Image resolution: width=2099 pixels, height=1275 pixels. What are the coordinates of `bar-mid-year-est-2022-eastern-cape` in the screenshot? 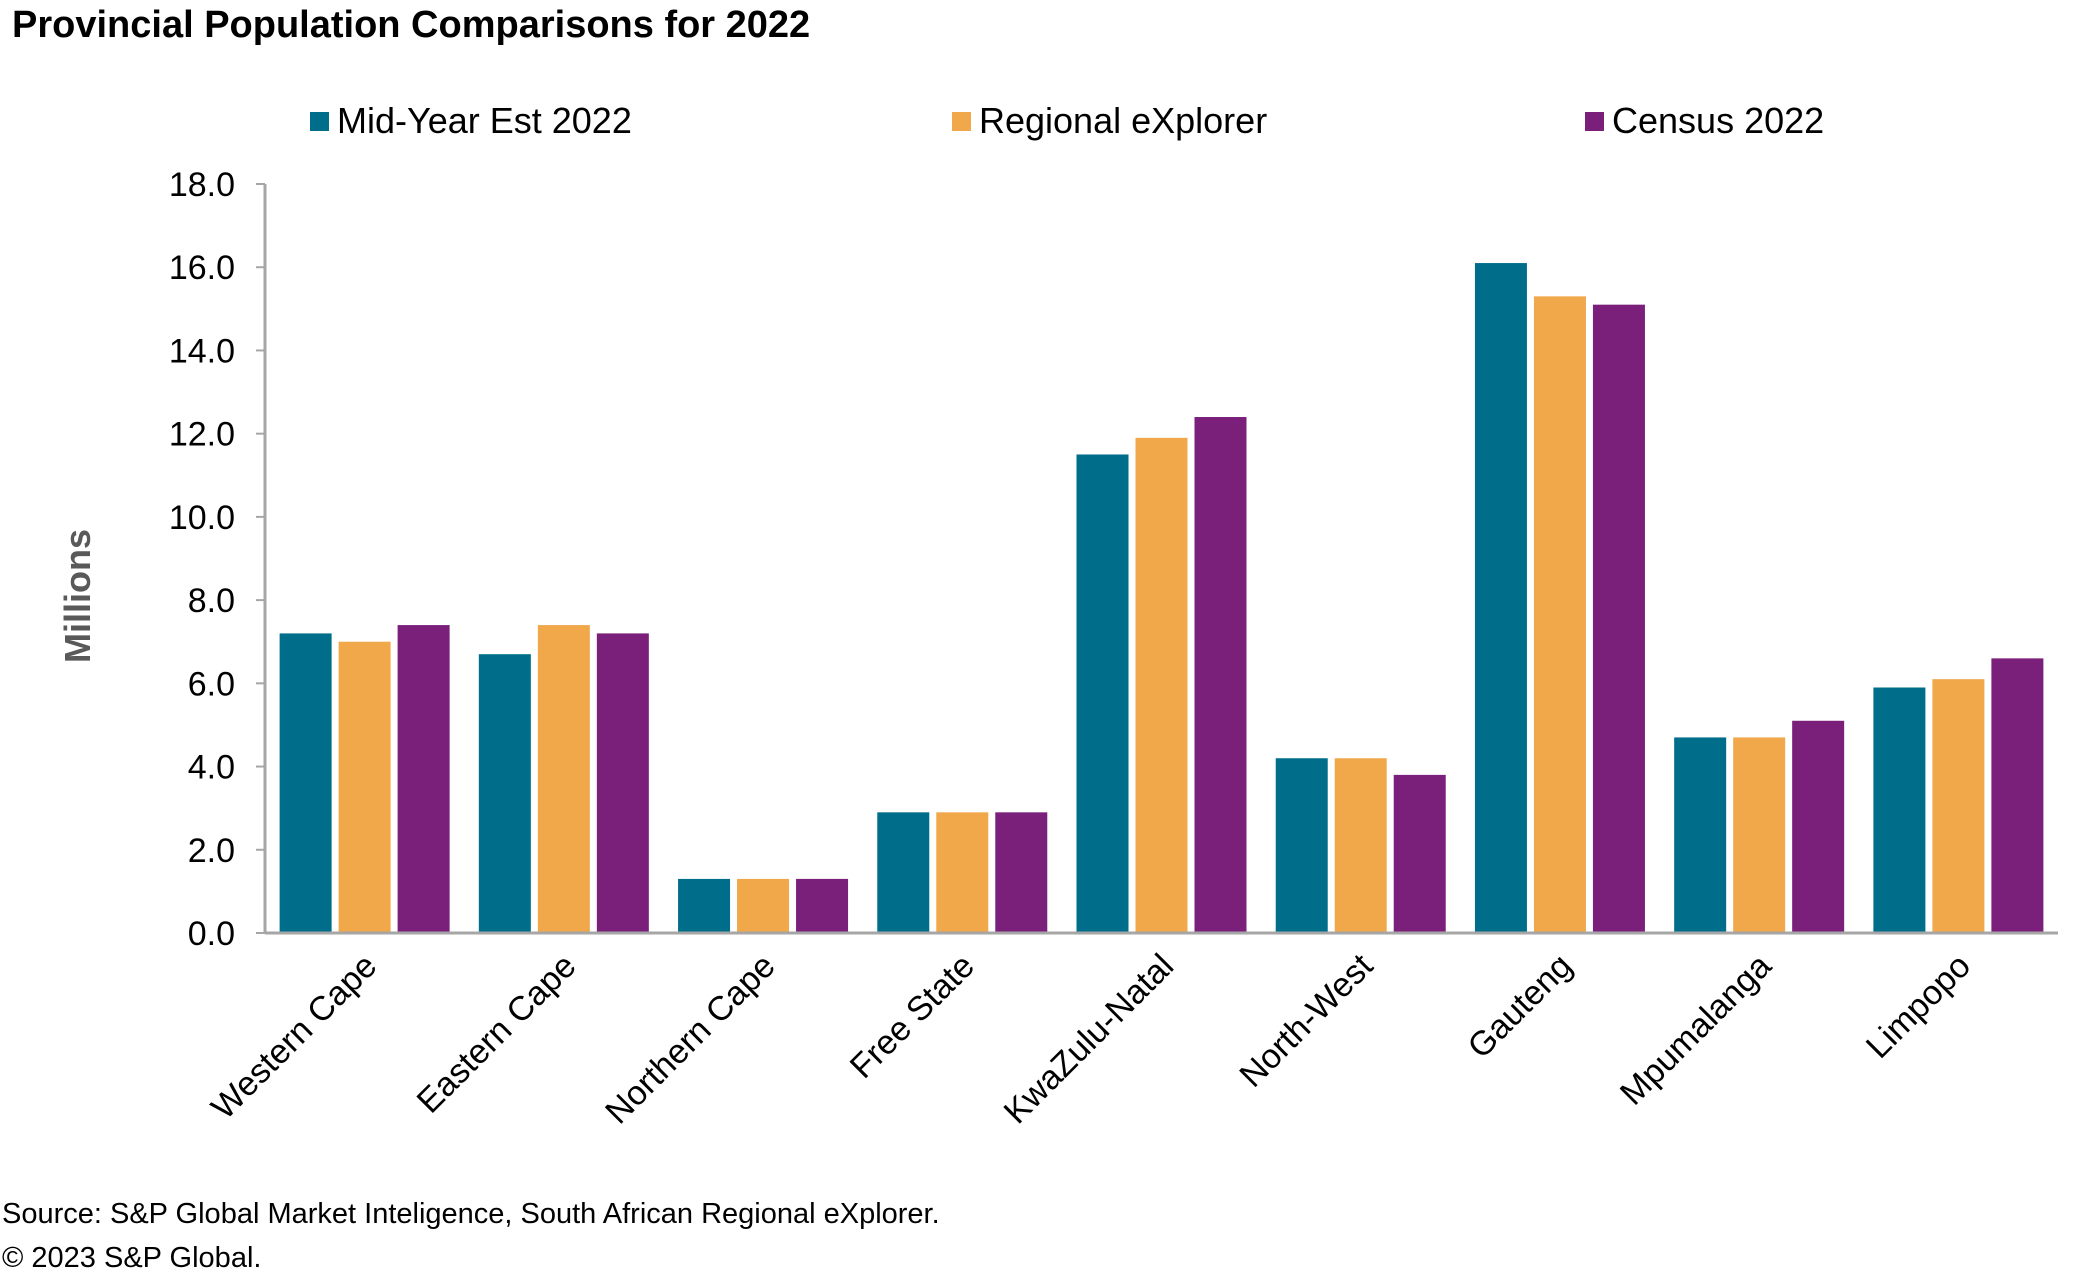 It's located at (504, 793).